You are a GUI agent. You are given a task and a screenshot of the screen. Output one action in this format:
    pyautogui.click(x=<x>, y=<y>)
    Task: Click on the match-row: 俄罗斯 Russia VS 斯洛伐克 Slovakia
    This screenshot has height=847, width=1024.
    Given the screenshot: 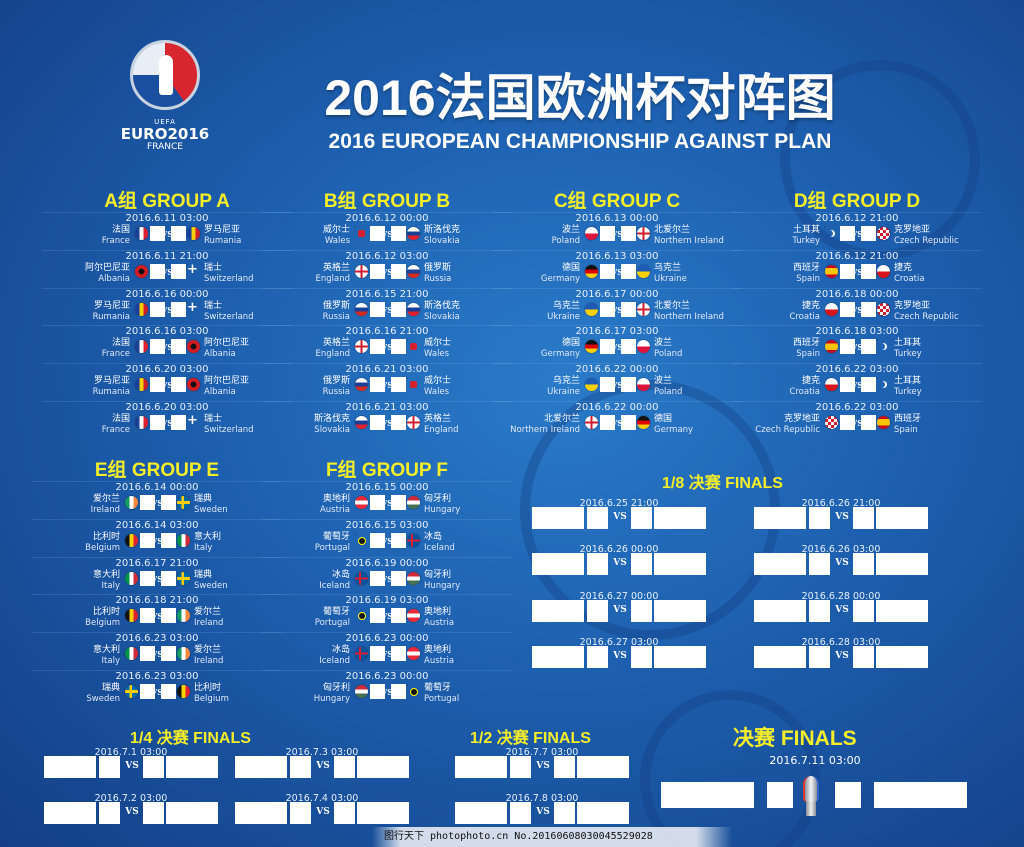 What is the action you would take?
    pyautogui.click(x=387, y=314)
    